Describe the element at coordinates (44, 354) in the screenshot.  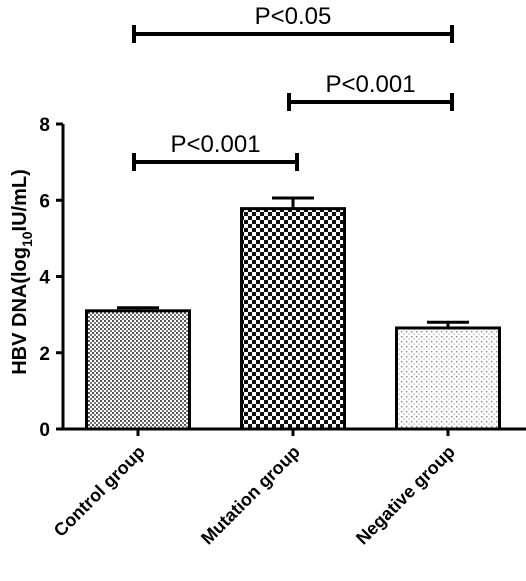
I see `y-tick-label: 2` at that location.